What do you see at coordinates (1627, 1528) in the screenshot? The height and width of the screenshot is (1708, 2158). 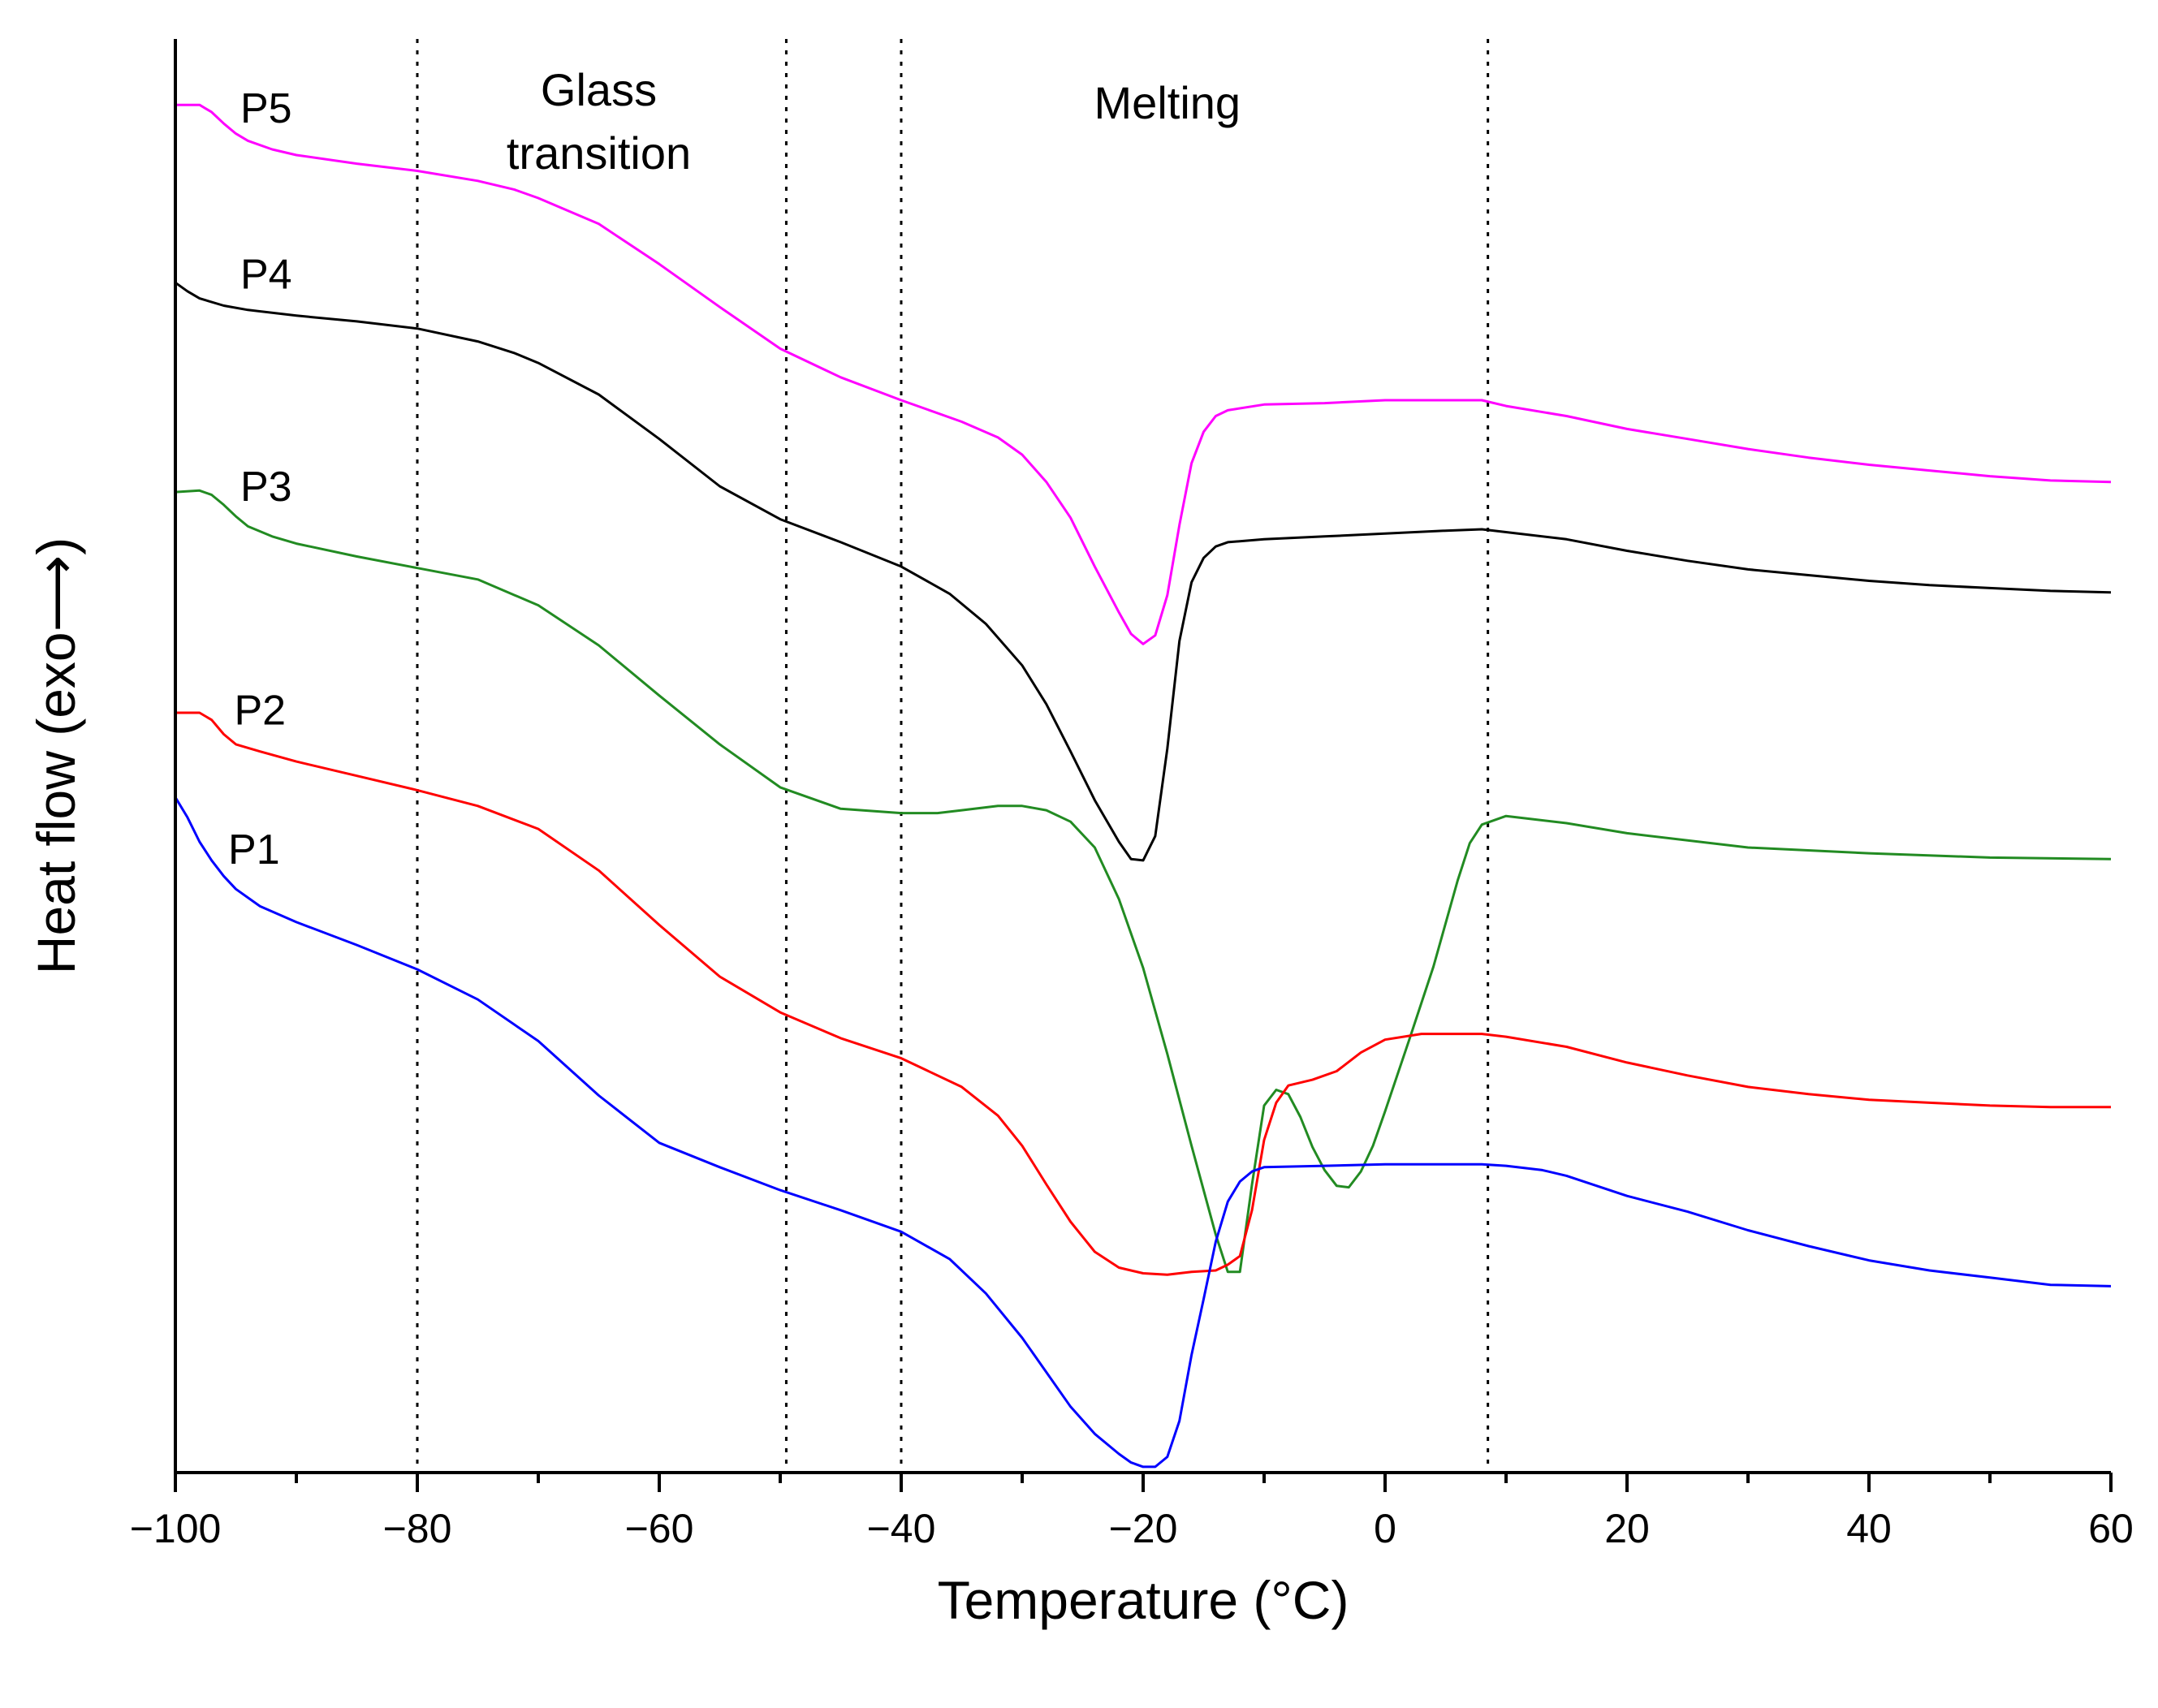 I see `x-tick-label: 20` at bounding box center [1627, 1528].